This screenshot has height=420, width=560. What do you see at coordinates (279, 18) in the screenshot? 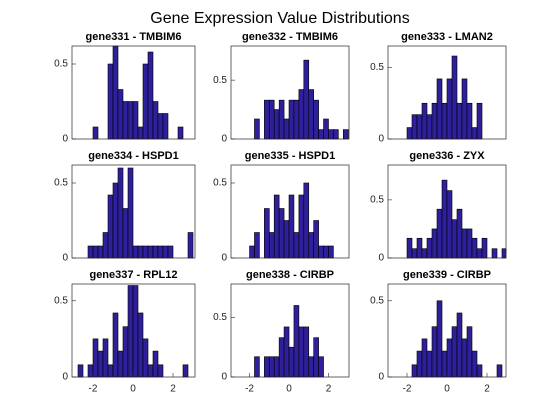
I see `figure-title: Gene Expression Value Distributions` at bounding box center [279, 18].